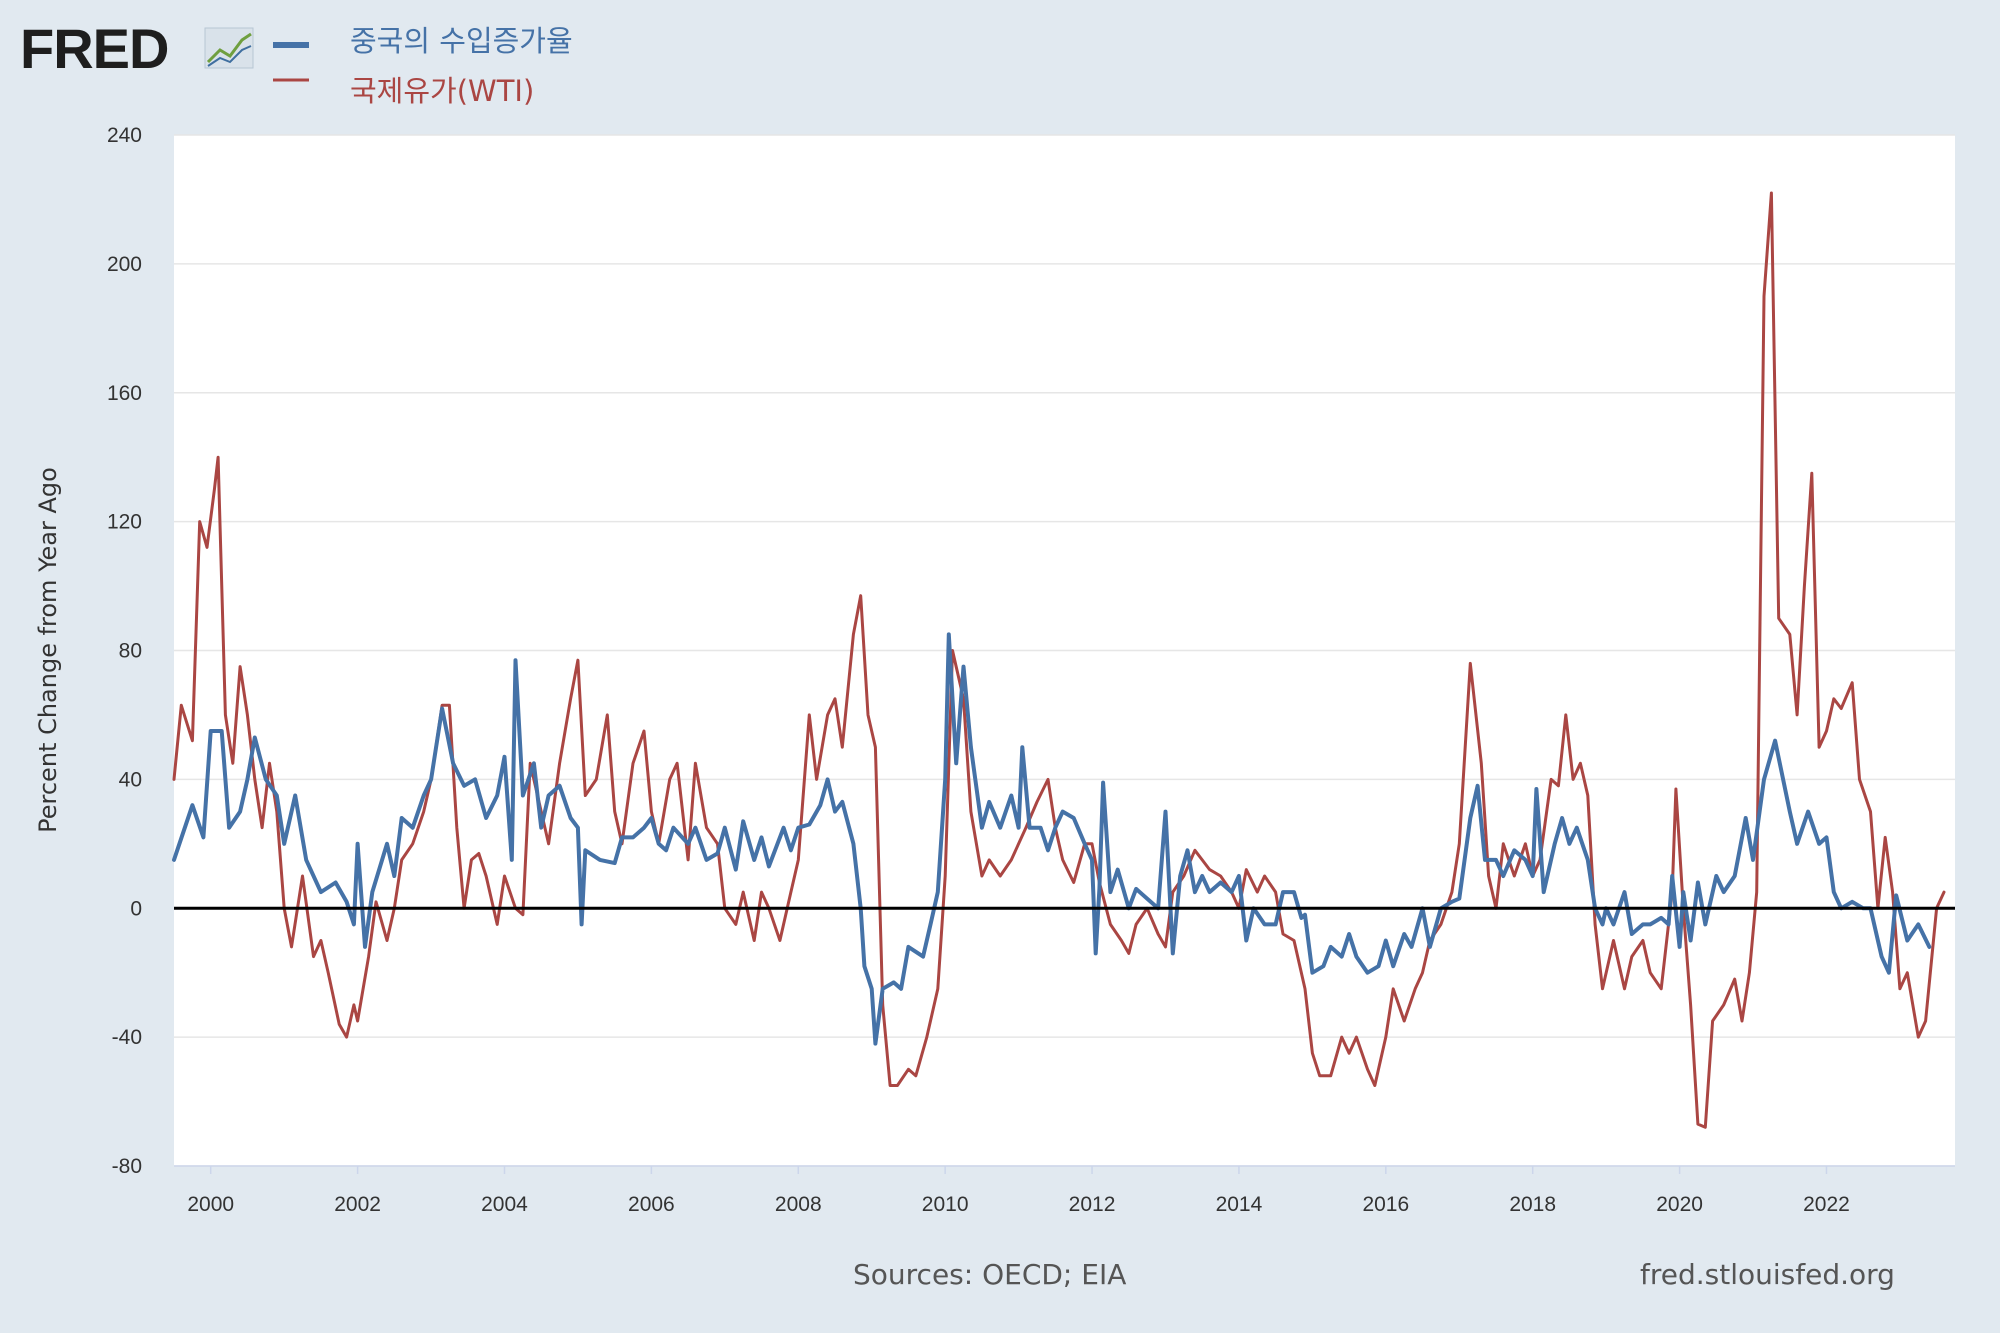  Describe the element at coordinates (442, 91) in the screenshot. I see `legend-label-series-2: 국제유가(WTI)` at that location.